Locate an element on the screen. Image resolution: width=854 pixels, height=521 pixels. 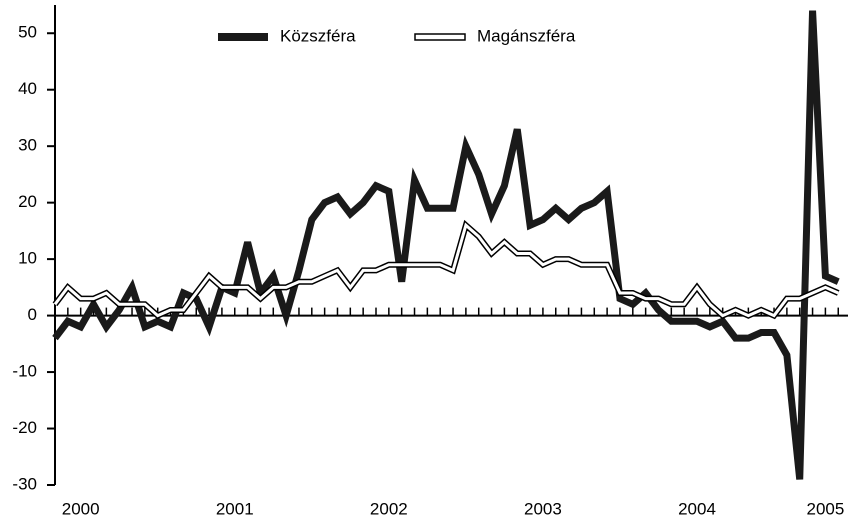
y-tick-label: -10 is located at coordinates (24, 371).